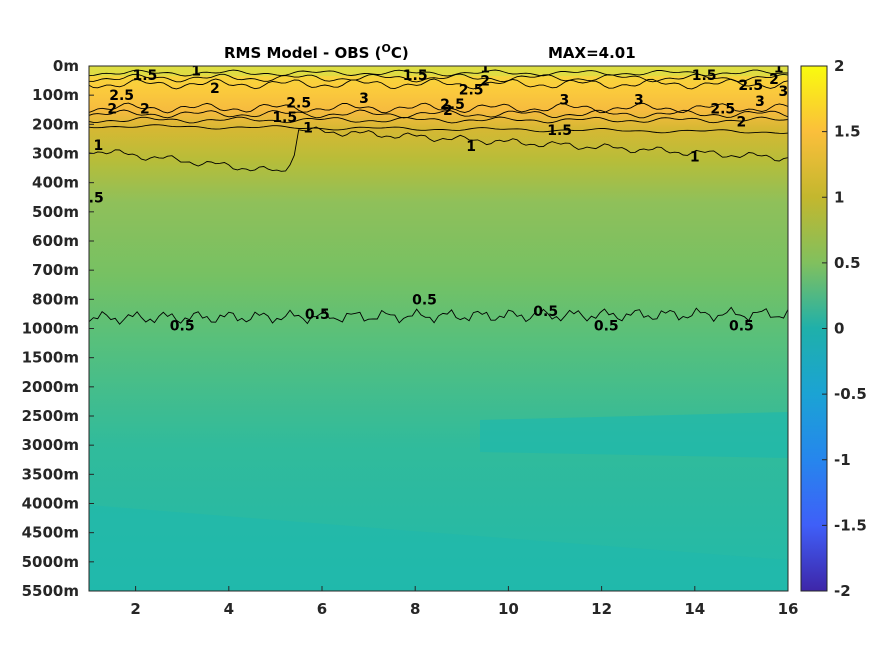 The width and height of the screenshot is (875, 656). Describe the element at coordinates (847, 263) in the screenshot. I see `colorbar-tick-label: 0.5` at that location.